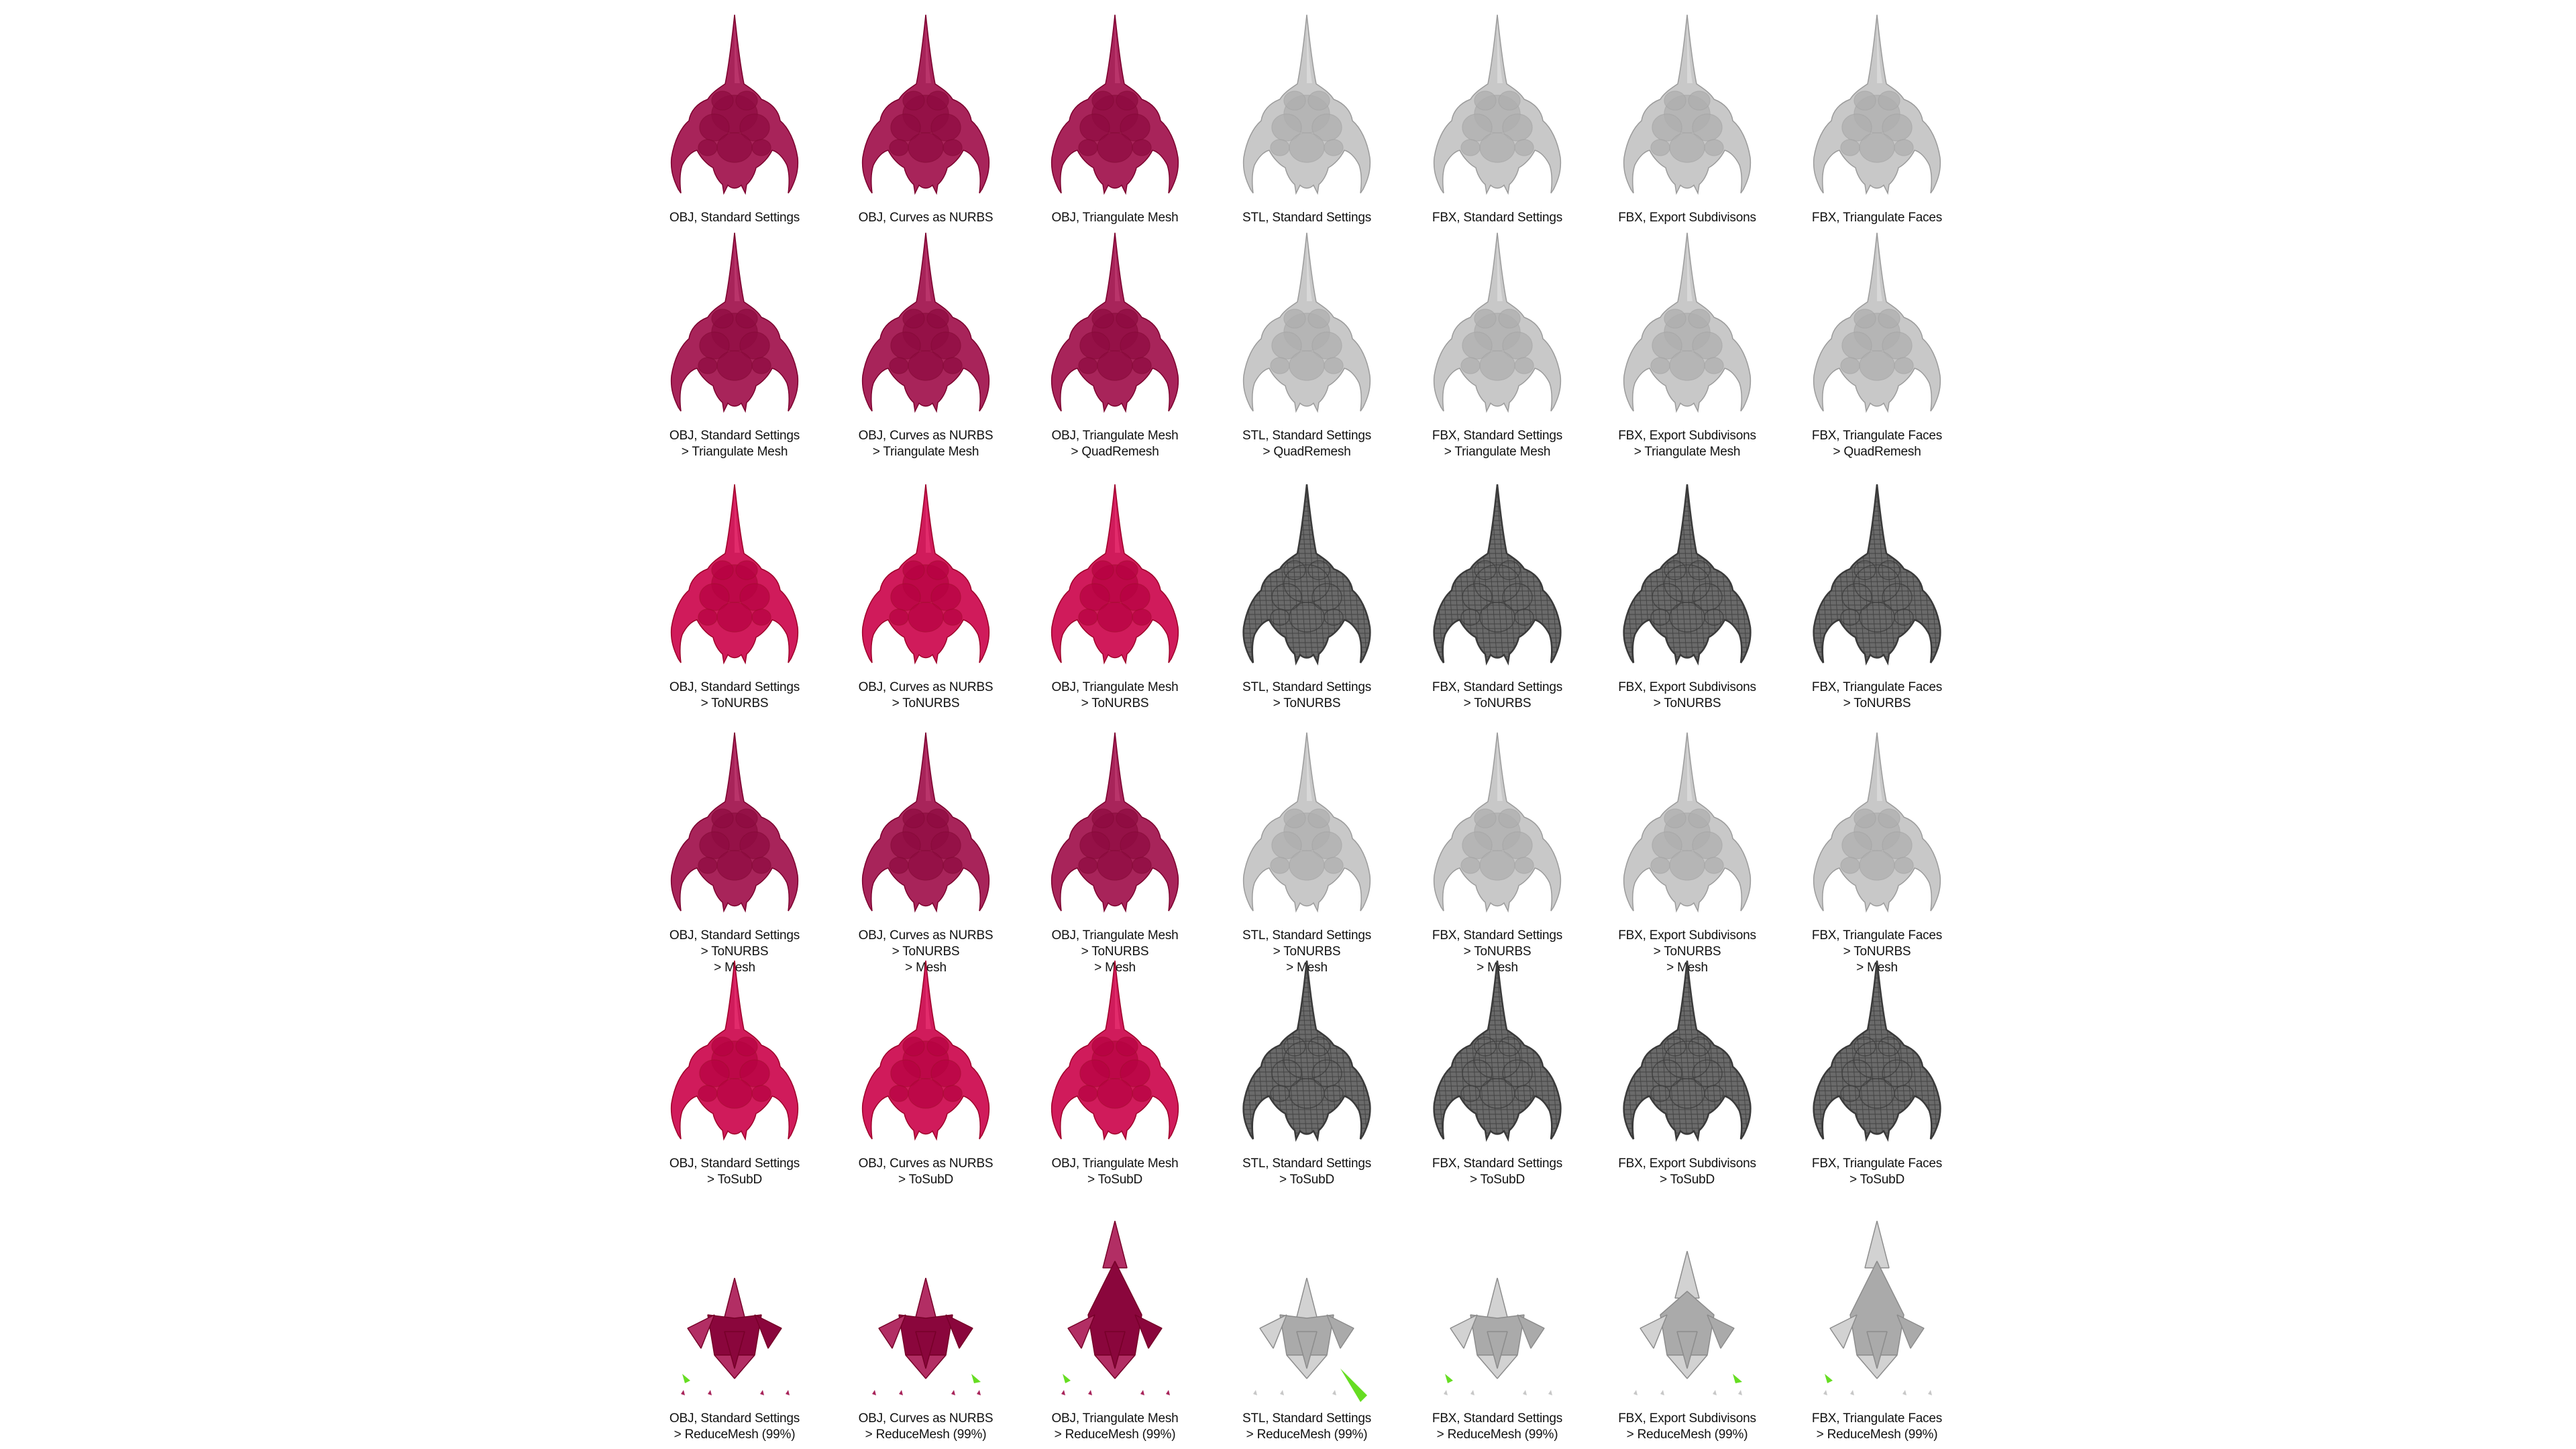 The image size is (2576, 1449). I want to click on model-caption: FBX, Standard Settings > Triangulate Mesh, so click(1497, 444).